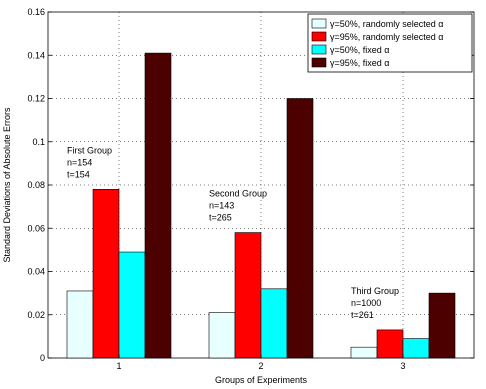  I want to click on legend-entry: γ=95%, fixed α, so click(359, 63).